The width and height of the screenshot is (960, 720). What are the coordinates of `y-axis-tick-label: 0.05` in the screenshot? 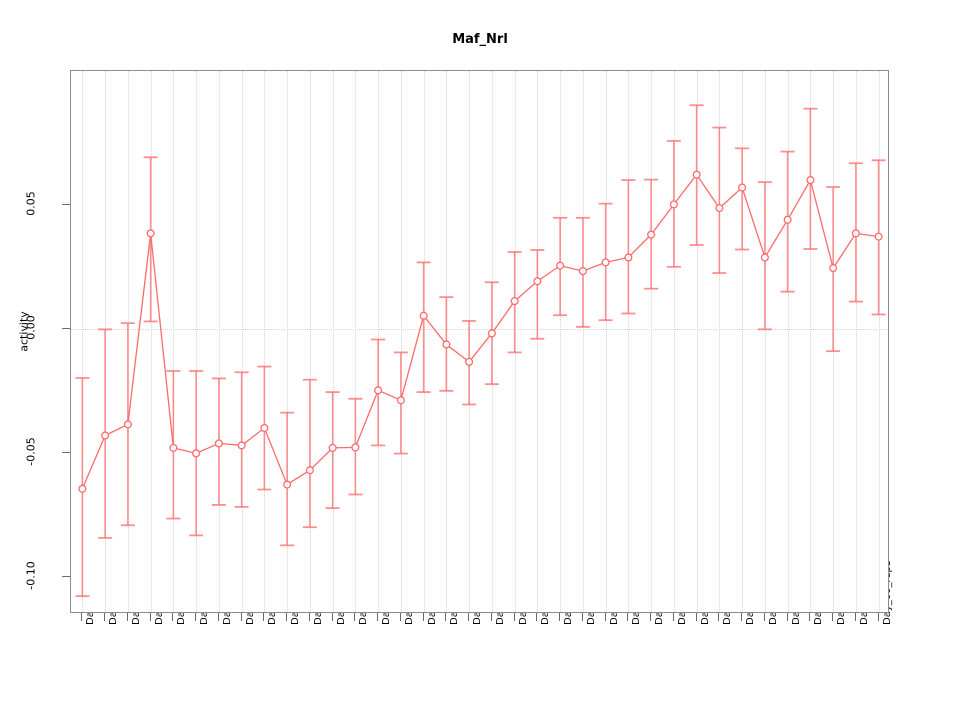 It's located at (31, 203).